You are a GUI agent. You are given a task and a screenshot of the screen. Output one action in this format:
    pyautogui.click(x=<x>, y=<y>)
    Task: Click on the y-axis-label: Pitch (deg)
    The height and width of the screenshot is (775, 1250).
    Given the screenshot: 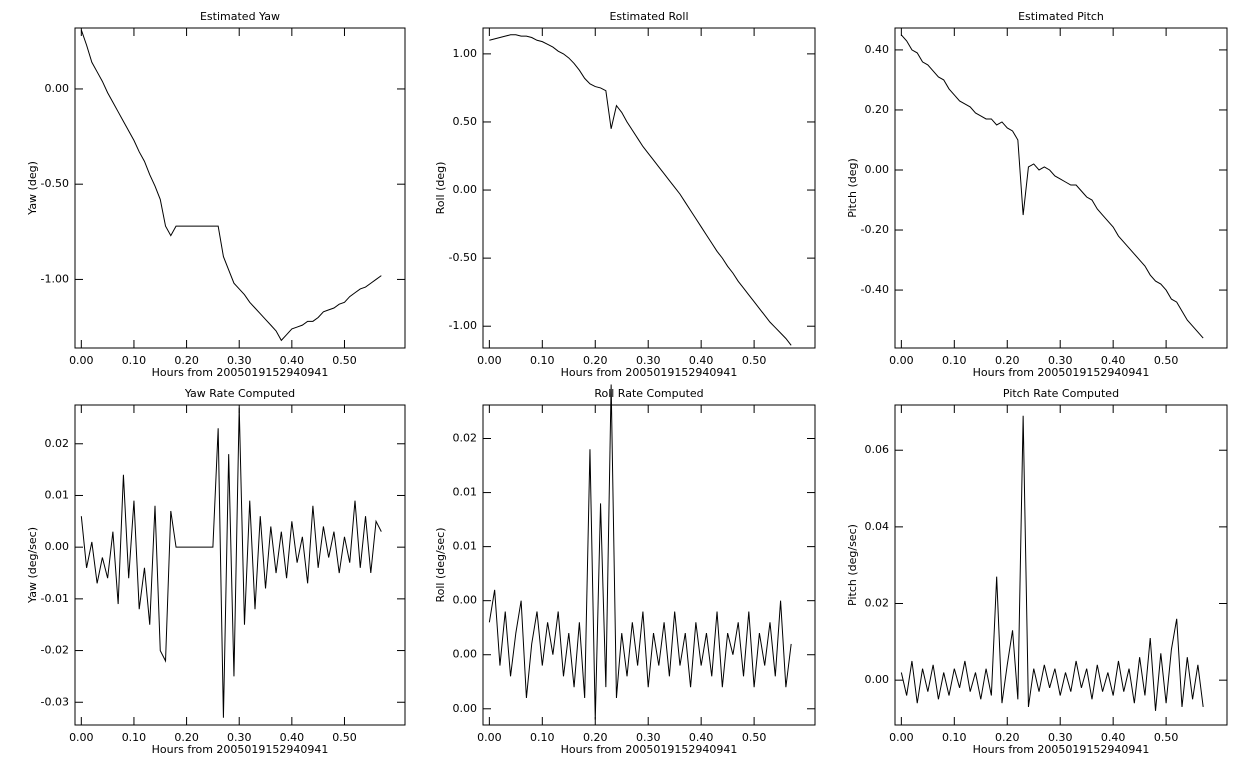 What is the action you would take?
    pyautogui.click(x=852, y=188)
    